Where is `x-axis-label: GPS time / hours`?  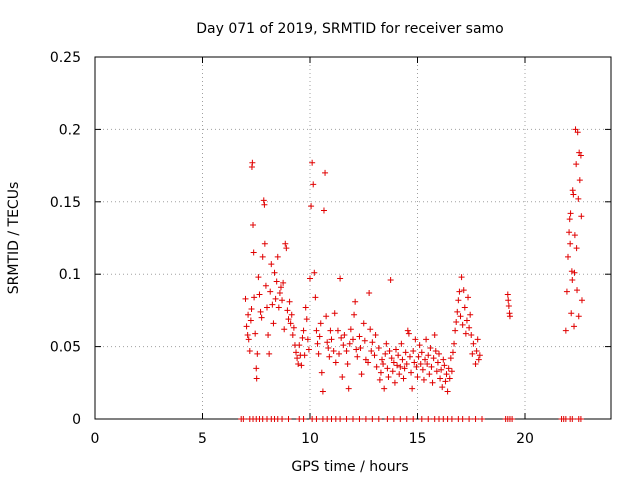
x-axis-label: GPS time / hours is located at coordinates (349, 467).